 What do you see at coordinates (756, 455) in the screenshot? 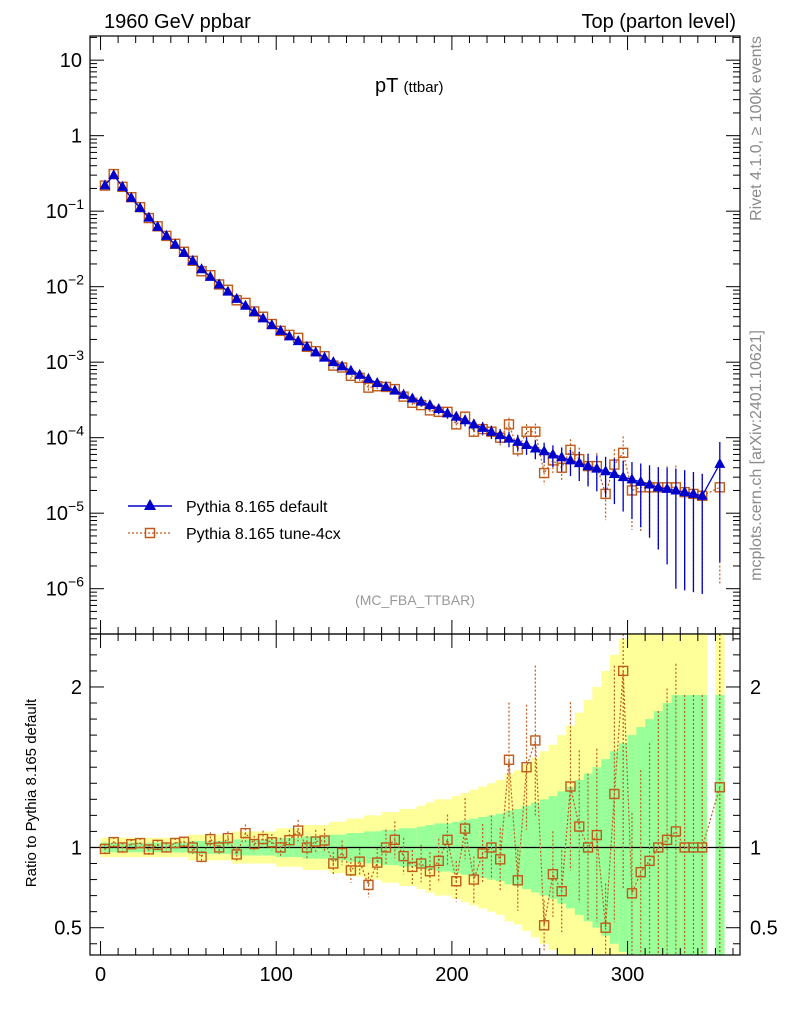
I see `mcplots-label: mcplots.cern.ch [arXiv:2401.10621]` at bounding box center [756, 455].